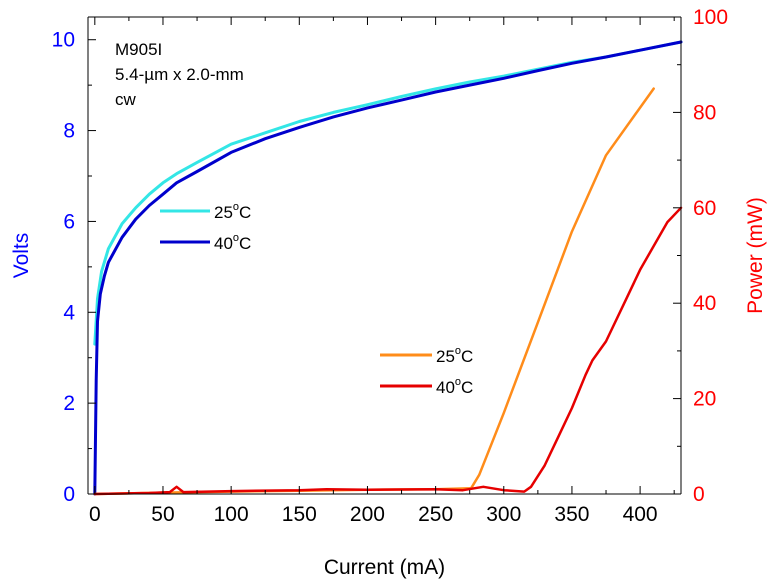 This screenshot has height=585, width=774. Describe the element at coordinates (426, 371) in the screenshot. I see `legend-group-2: 25oC 40oC` at that location.